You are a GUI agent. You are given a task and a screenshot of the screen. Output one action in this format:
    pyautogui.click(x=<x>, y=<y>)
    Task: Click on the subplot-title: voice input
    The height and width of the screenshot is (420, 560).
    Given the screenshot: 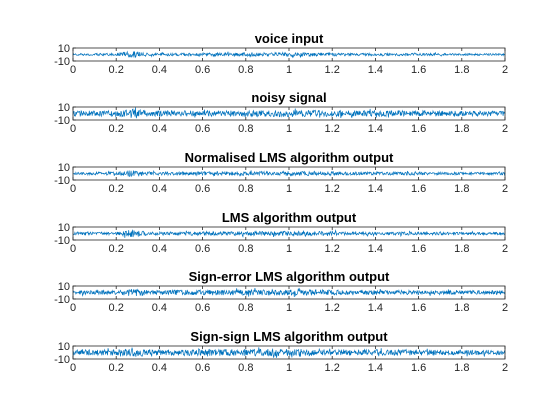 What is the action you would take?
    pyautogui.click(x=289, y=38)
    